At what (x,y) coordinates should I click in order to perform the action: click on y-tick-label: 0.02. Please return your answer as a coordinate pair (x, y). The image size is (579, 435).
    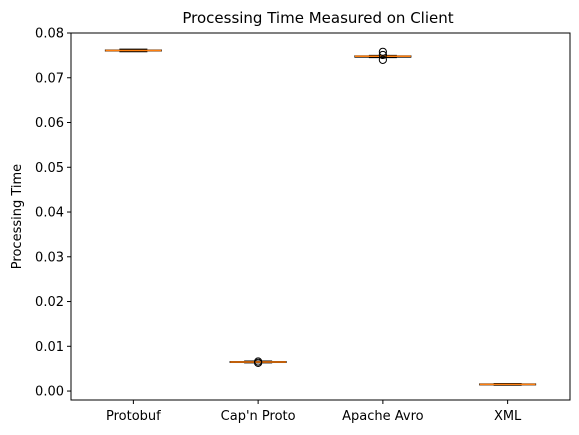
    Looking at the image, I should click on (49, 302).